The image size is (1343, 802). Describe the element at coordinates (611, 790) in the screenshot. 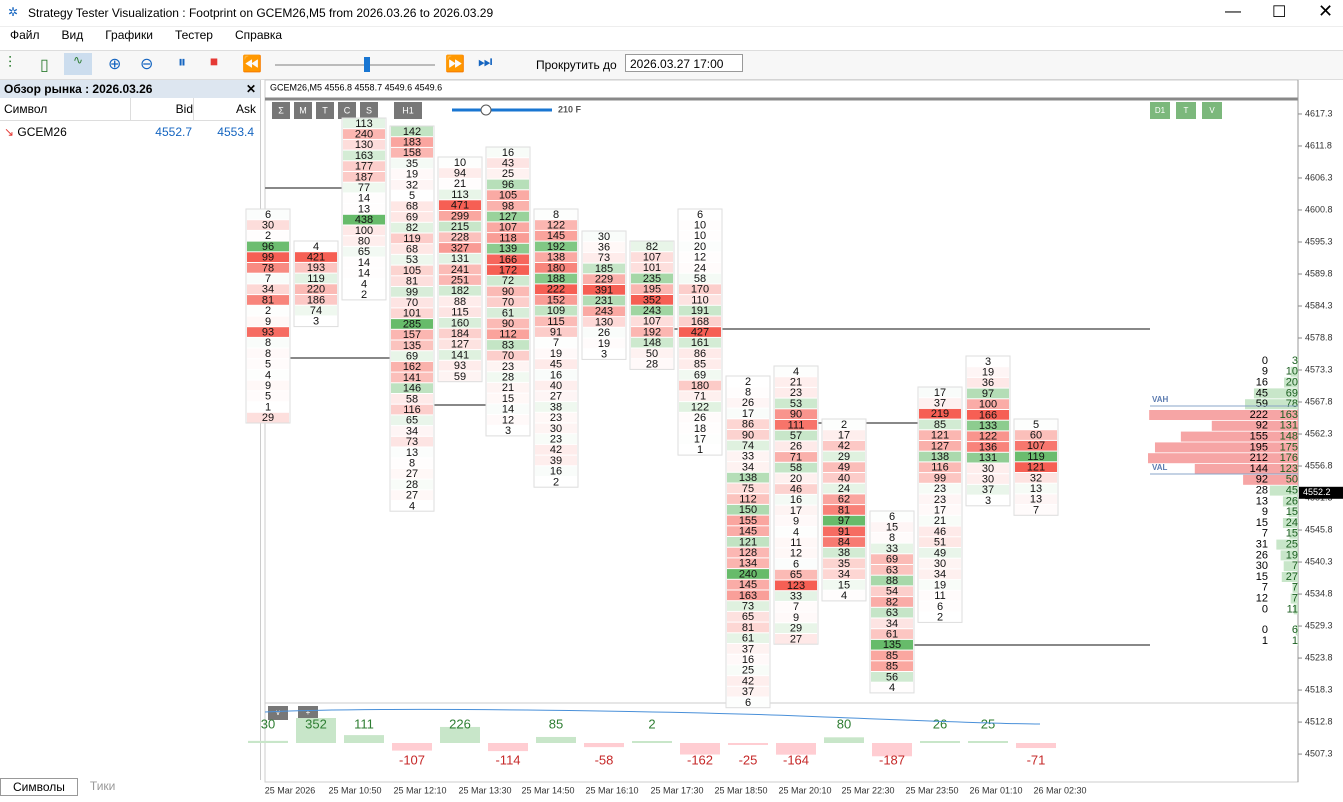

I see `time-label: 25 Mar 16:10` at that location.